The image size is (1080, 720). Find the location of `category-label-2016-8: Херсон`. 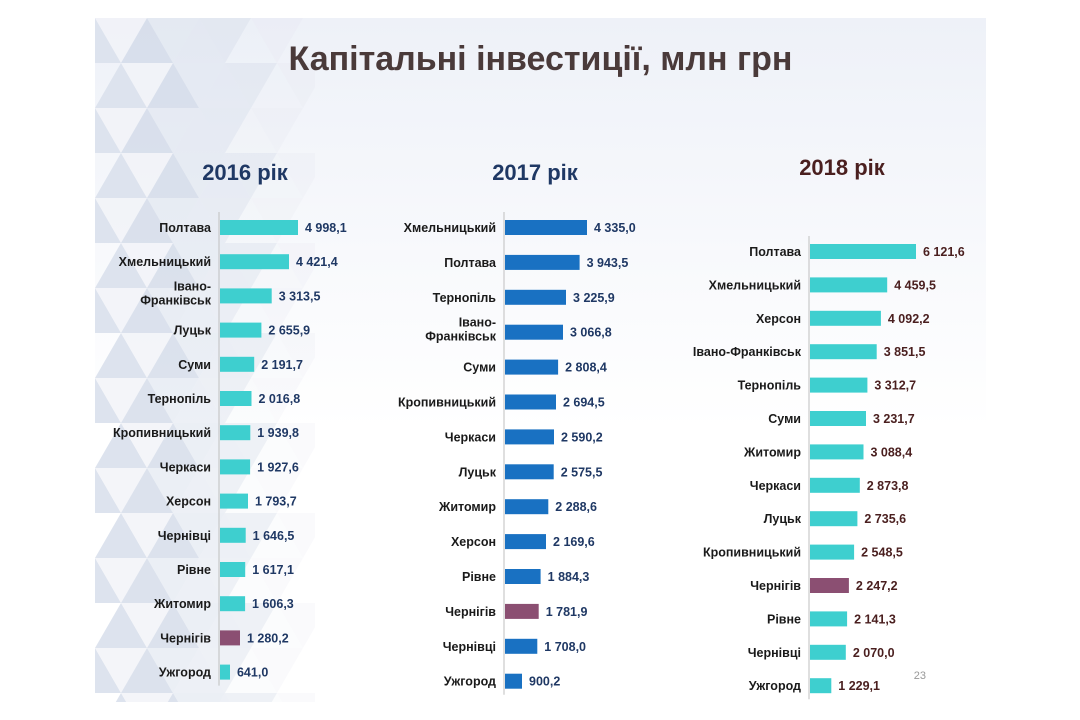

category-label-2016-8: Херсон is located at coordinates (188, 502).